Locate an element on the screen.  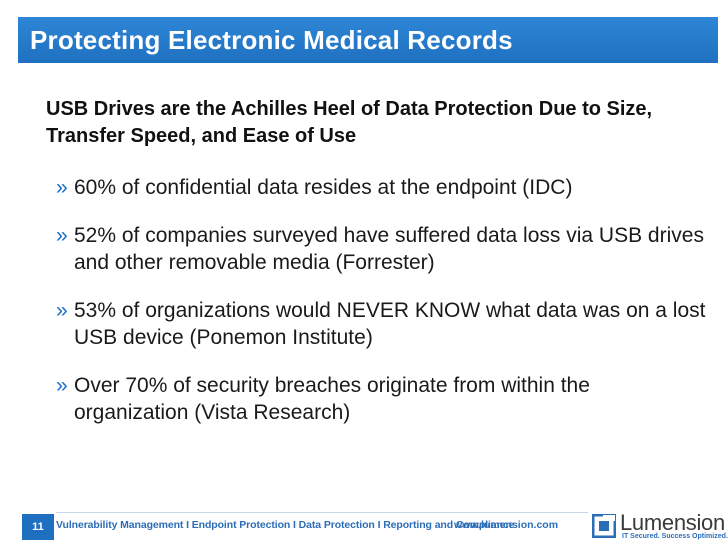
title-bar: Protecting Electronic Medical Records is located at coordinates (368, 40).